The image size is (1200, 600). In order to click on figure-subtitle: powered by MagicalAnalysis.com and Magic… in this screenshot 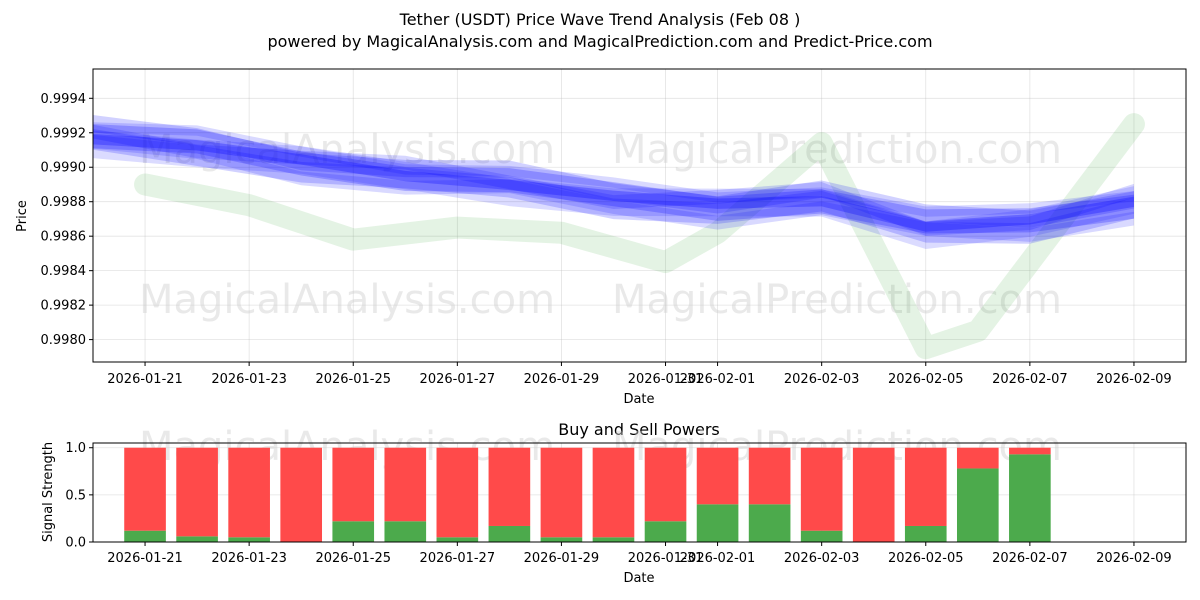, I will do `click(599, 41)`.